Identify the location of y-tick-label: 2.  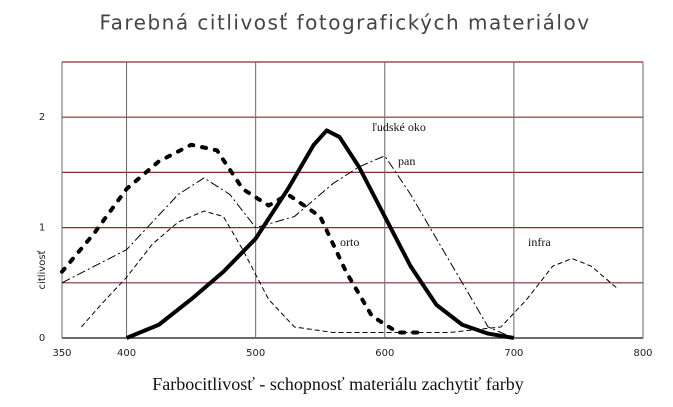
(42, 117).